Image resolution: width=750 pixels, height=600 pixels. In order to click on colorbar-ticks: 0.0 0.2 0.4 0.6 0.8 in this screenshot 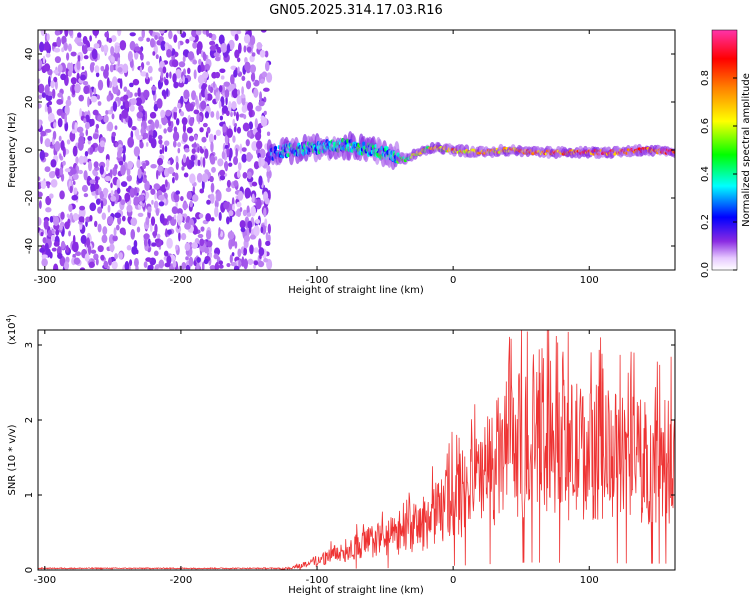, I will do `click(718, 174)`.